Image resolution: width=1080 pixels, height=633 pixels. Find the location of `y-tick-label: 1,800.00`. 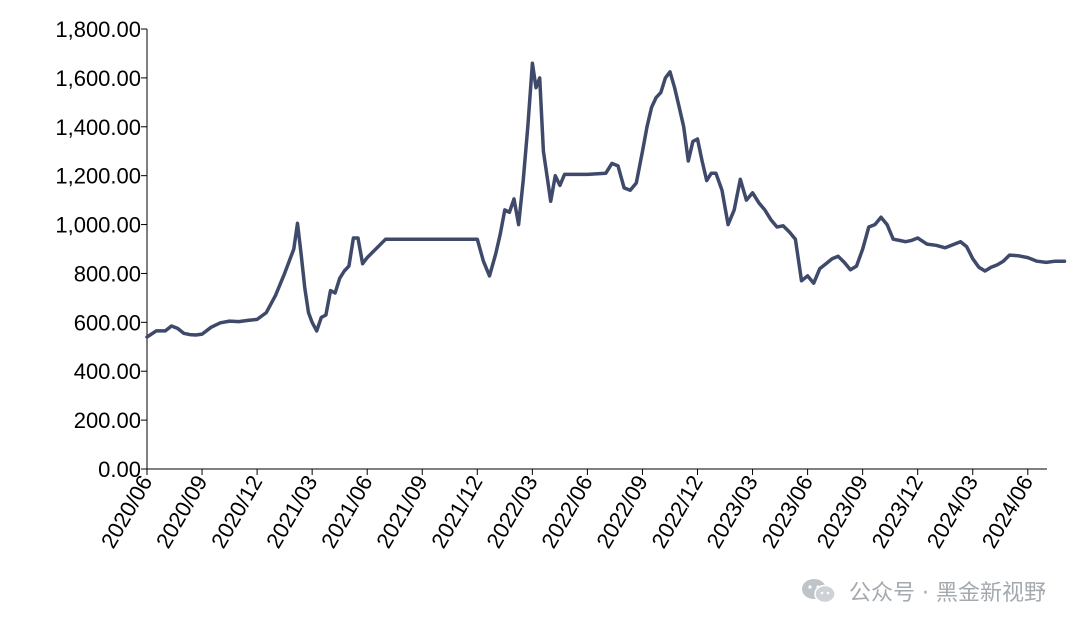

y-tick-label: 1,800.00 is located at coordinates (98, 29).